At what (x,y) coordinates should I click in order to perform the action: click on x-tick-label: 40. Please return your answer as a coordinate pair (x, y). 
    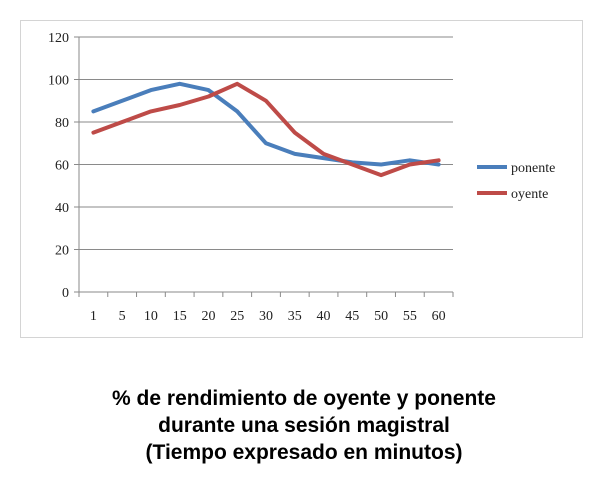
    Looking at the image, I should click on (324, 316).